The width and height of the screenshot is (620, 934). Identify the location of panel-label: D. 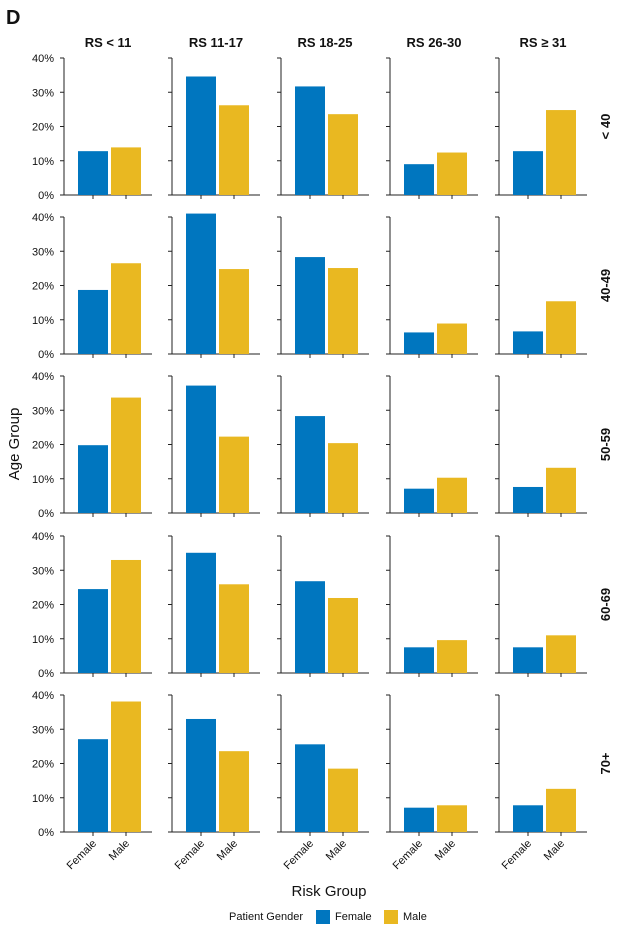
(13, 18).